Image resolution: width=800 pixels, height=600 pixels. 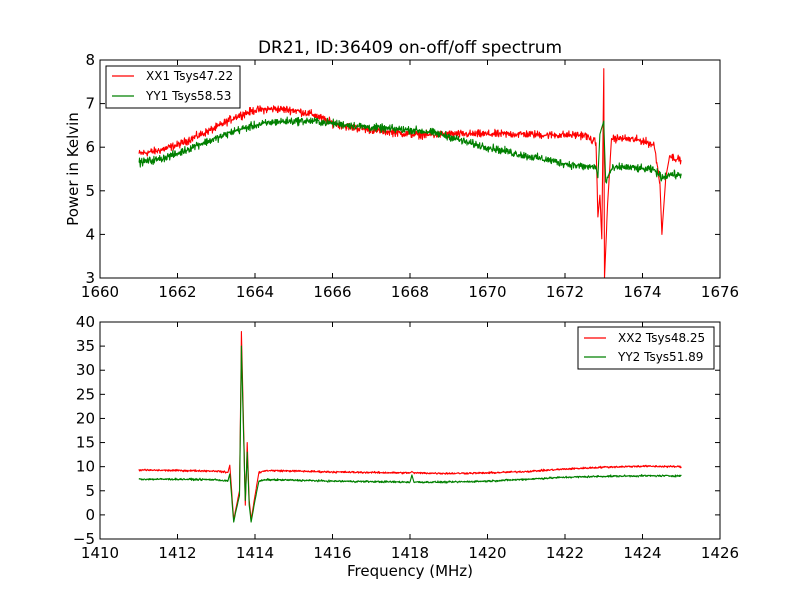 I want to click on bottom-x-tick-label: 1420, so click(x=487, y=553).